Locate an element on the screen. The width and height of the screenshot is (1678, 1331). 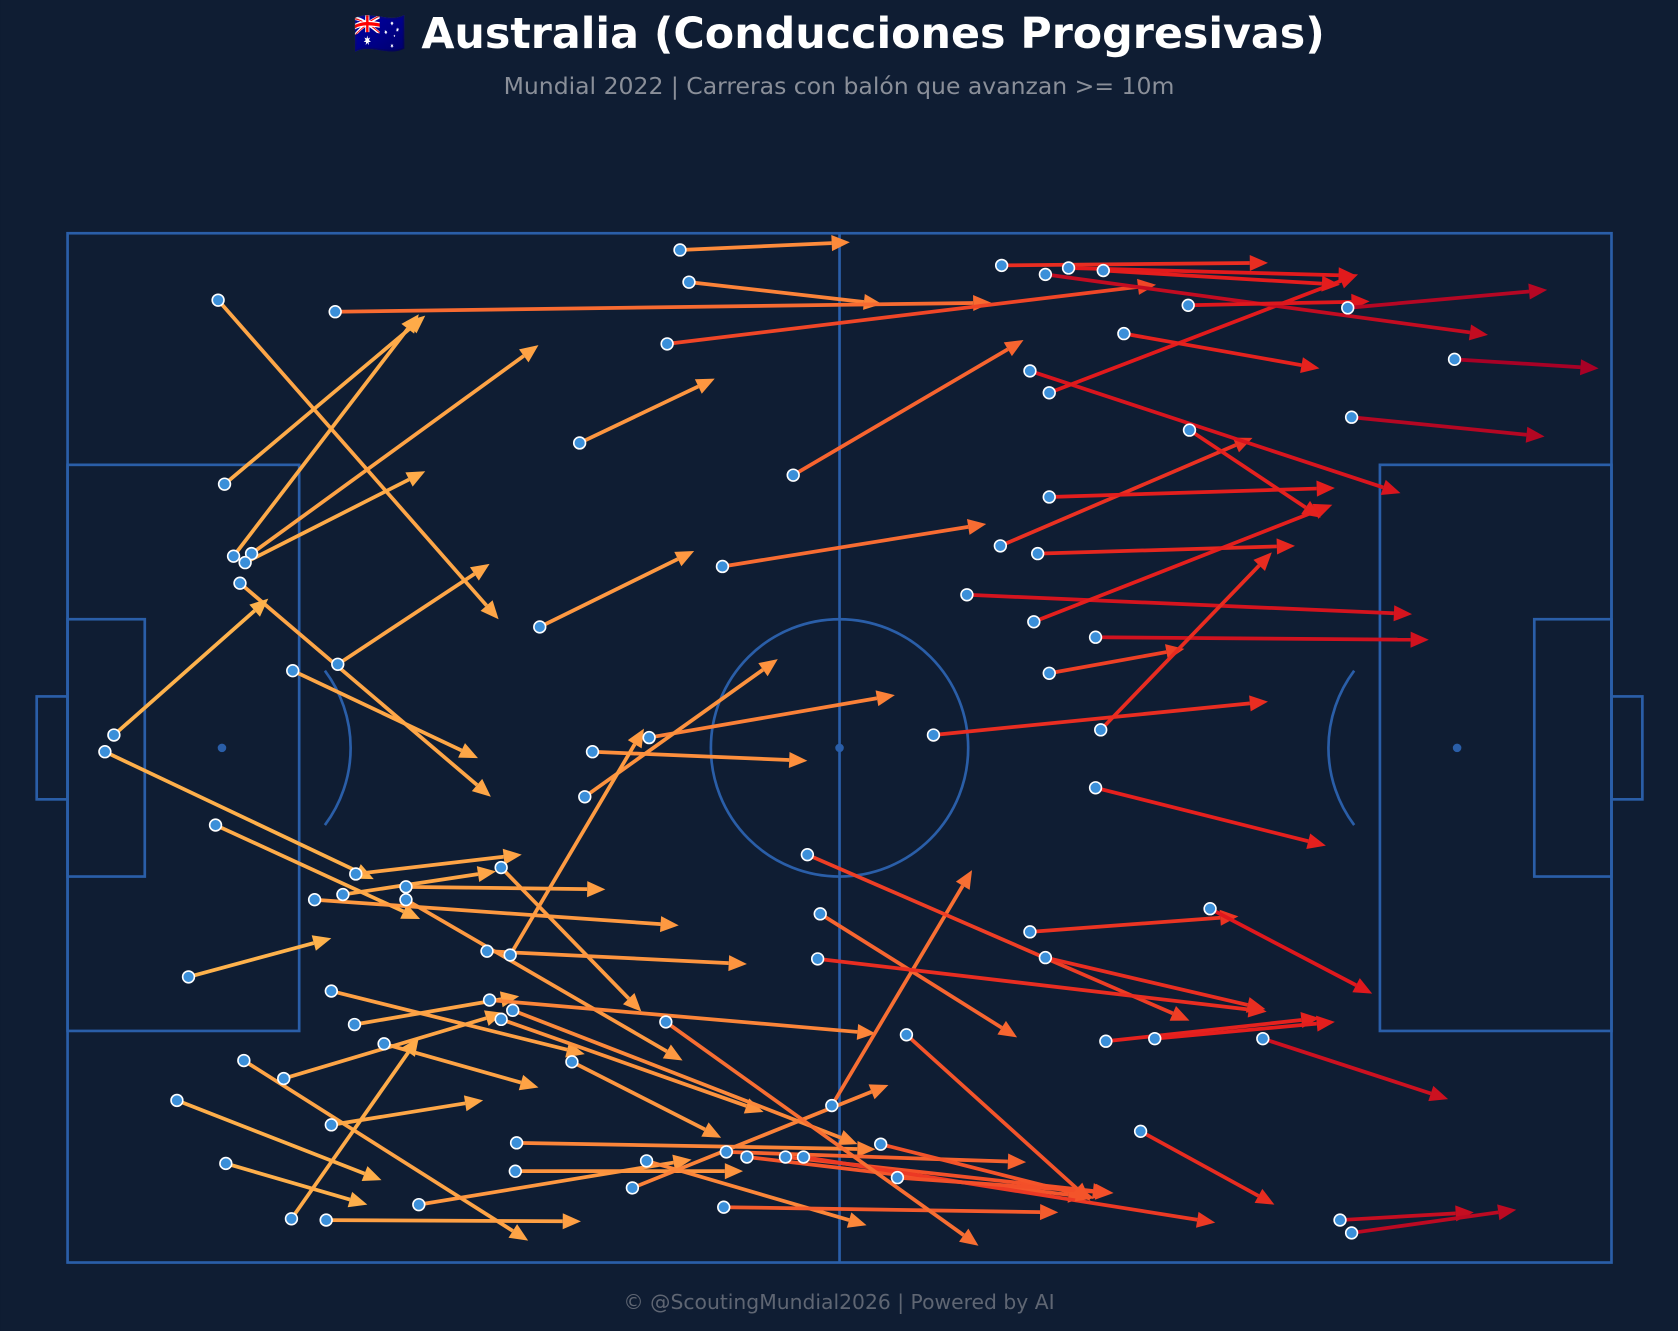
goal is located at coordinates (1627, 748).